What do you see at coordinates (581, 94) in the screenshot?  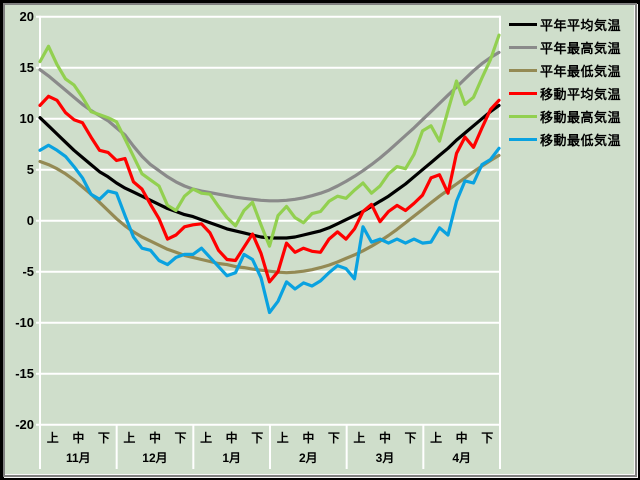 I see `legend-label: 移動平均気温` at bounding box center [581, 94].